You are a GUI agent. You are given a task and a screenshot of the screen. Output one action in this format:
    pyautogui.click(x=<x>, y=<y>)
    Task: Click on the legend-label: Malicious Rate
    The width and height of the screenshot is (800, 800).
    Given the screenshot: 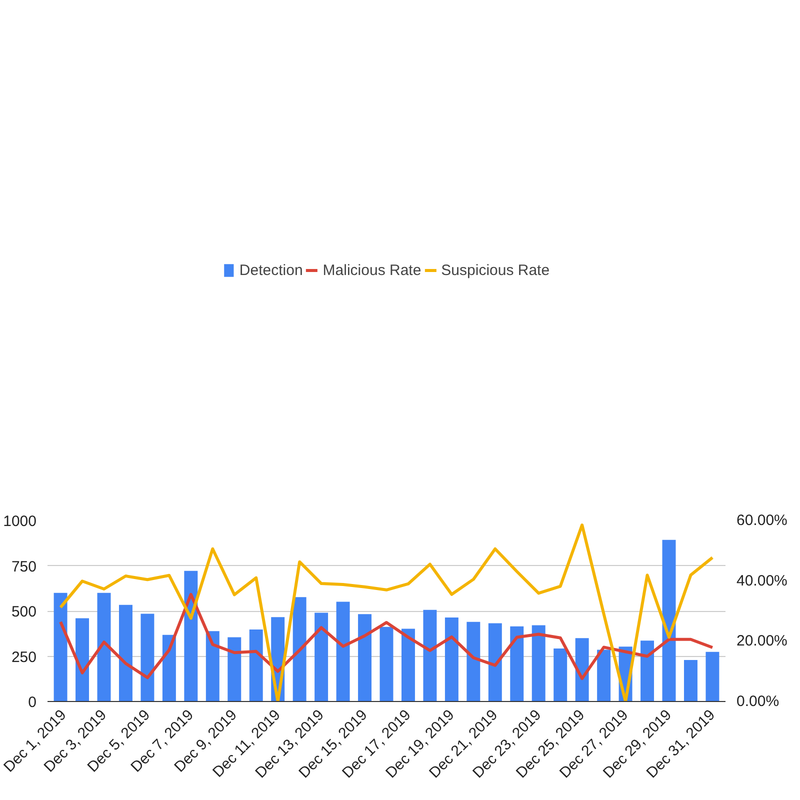 What is the action you would take?
    pyautogui.click(x=372, y=270)
    